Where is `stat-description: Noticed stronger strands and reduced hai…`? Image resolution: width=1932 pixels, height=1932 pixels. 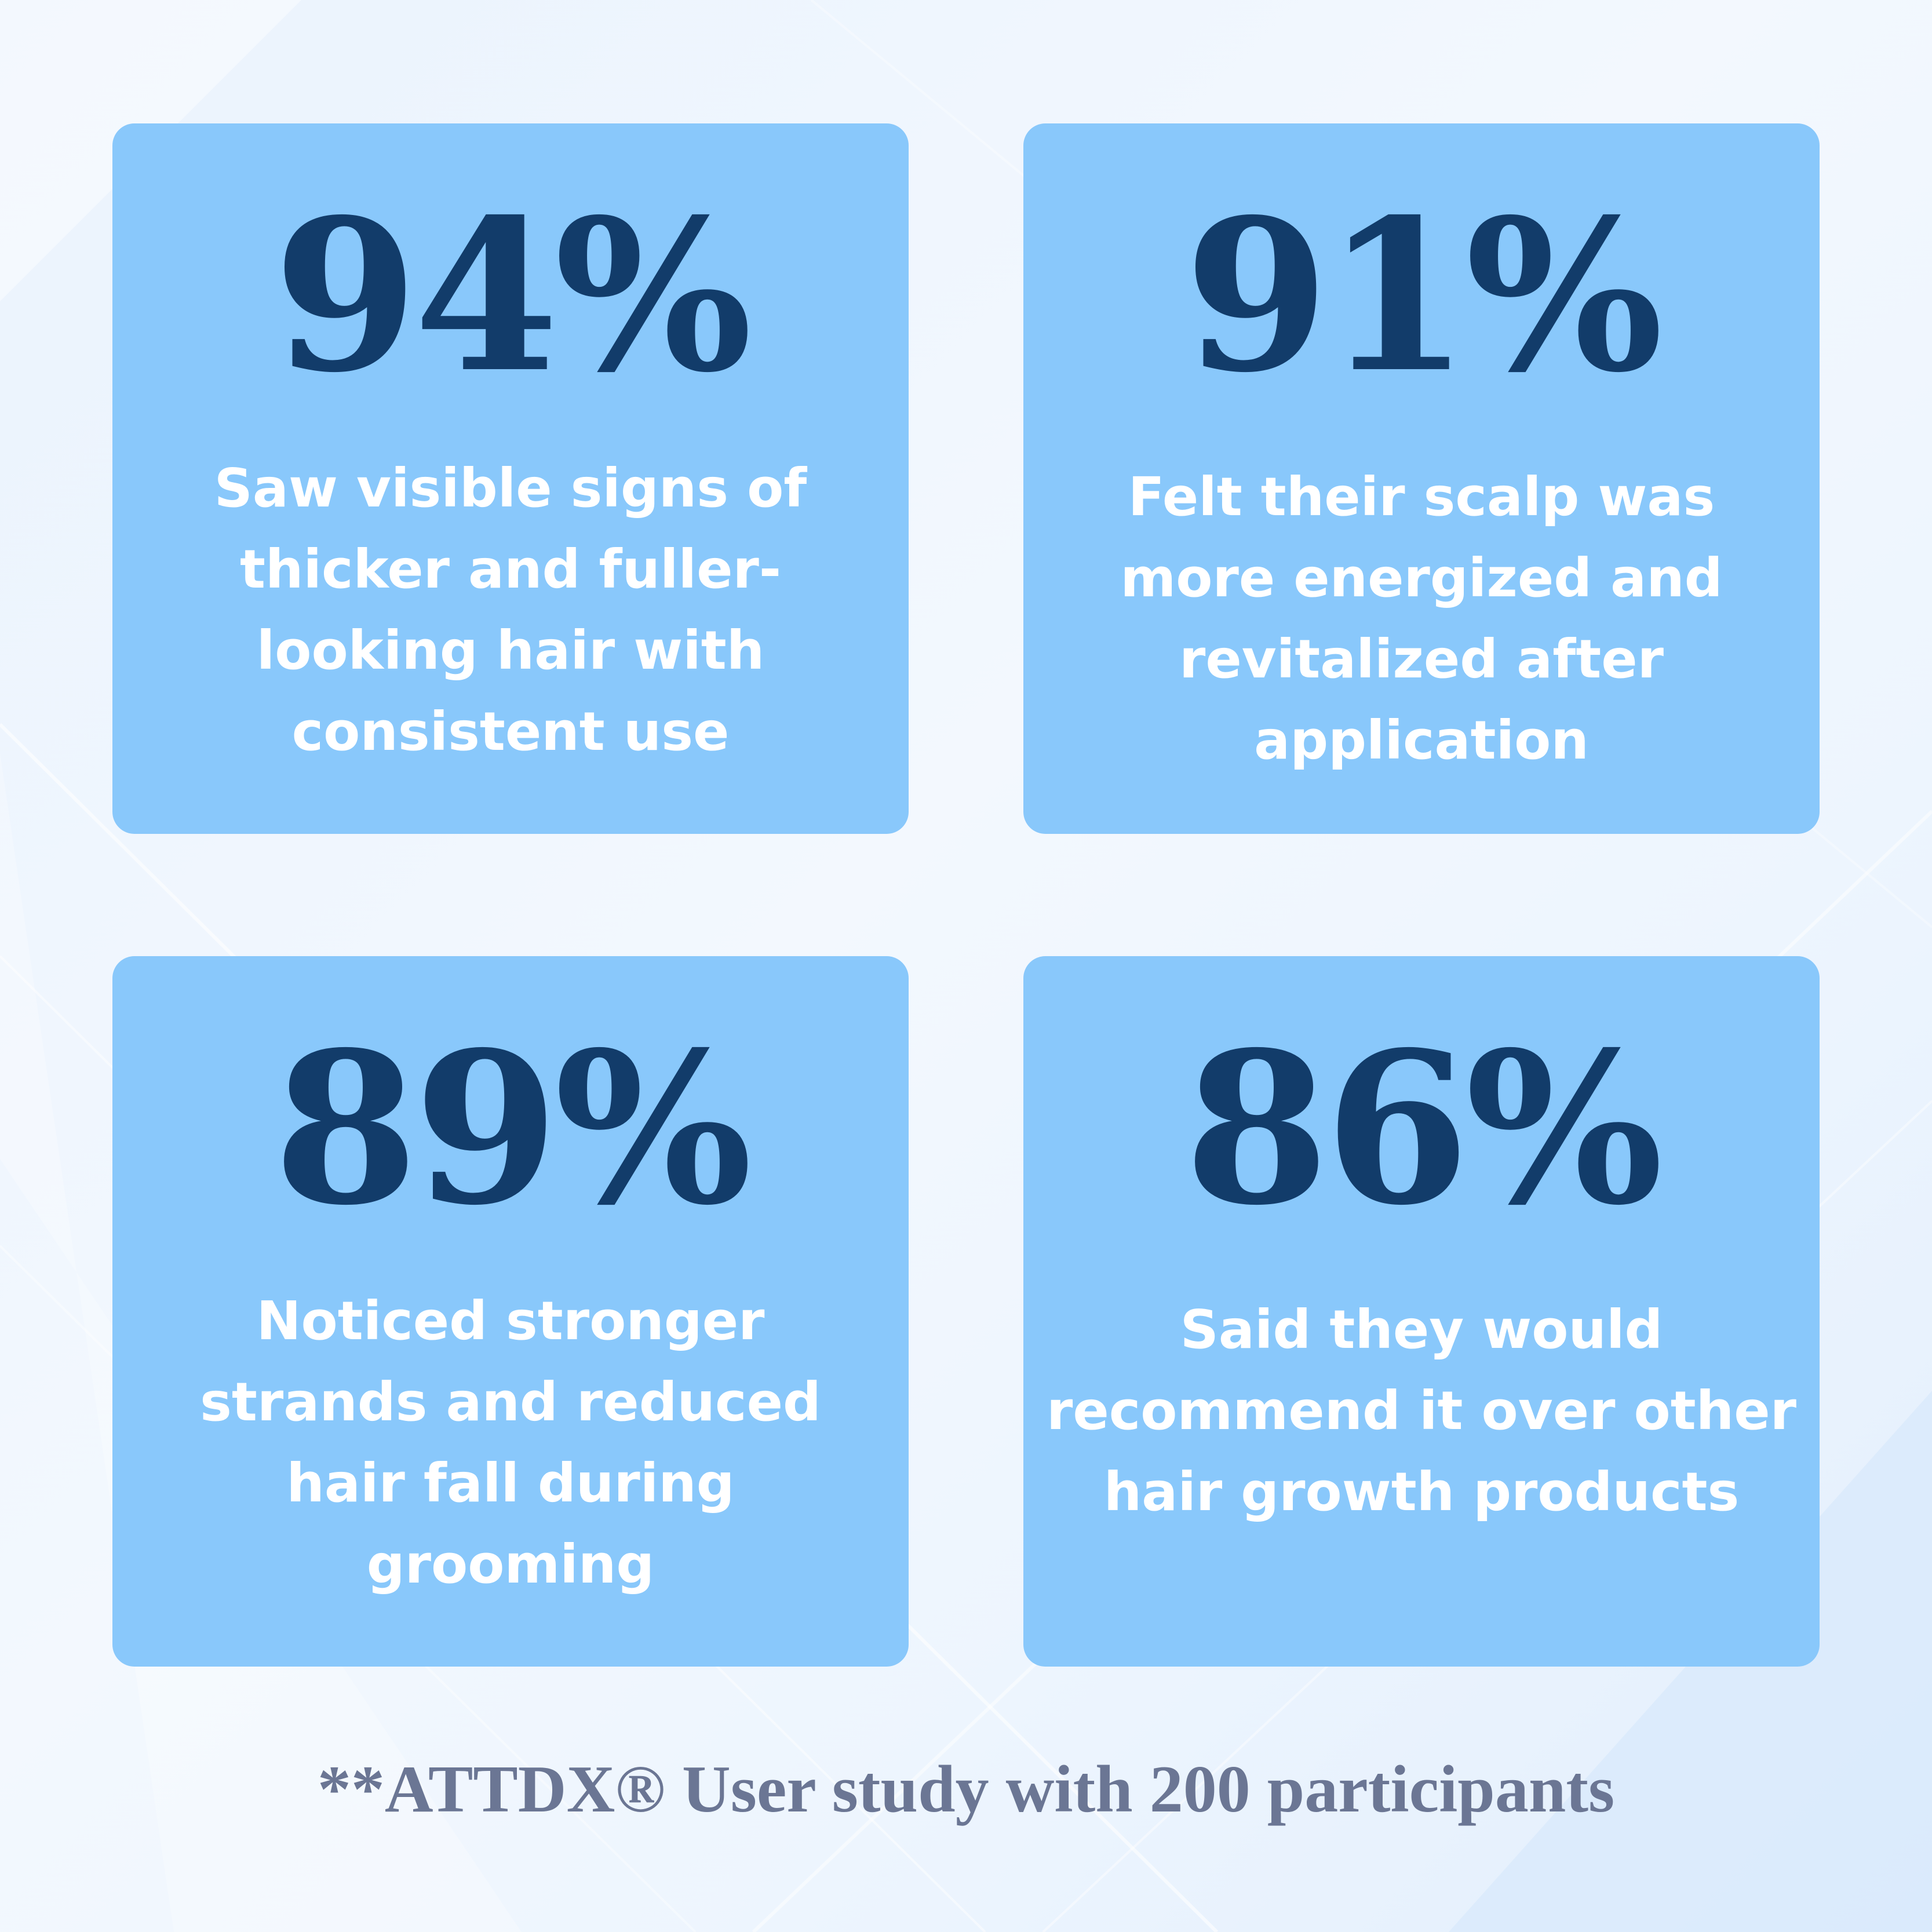 stat-description: Noticed stronger strands and reduced hai… is located at coordinates (510, 1442).